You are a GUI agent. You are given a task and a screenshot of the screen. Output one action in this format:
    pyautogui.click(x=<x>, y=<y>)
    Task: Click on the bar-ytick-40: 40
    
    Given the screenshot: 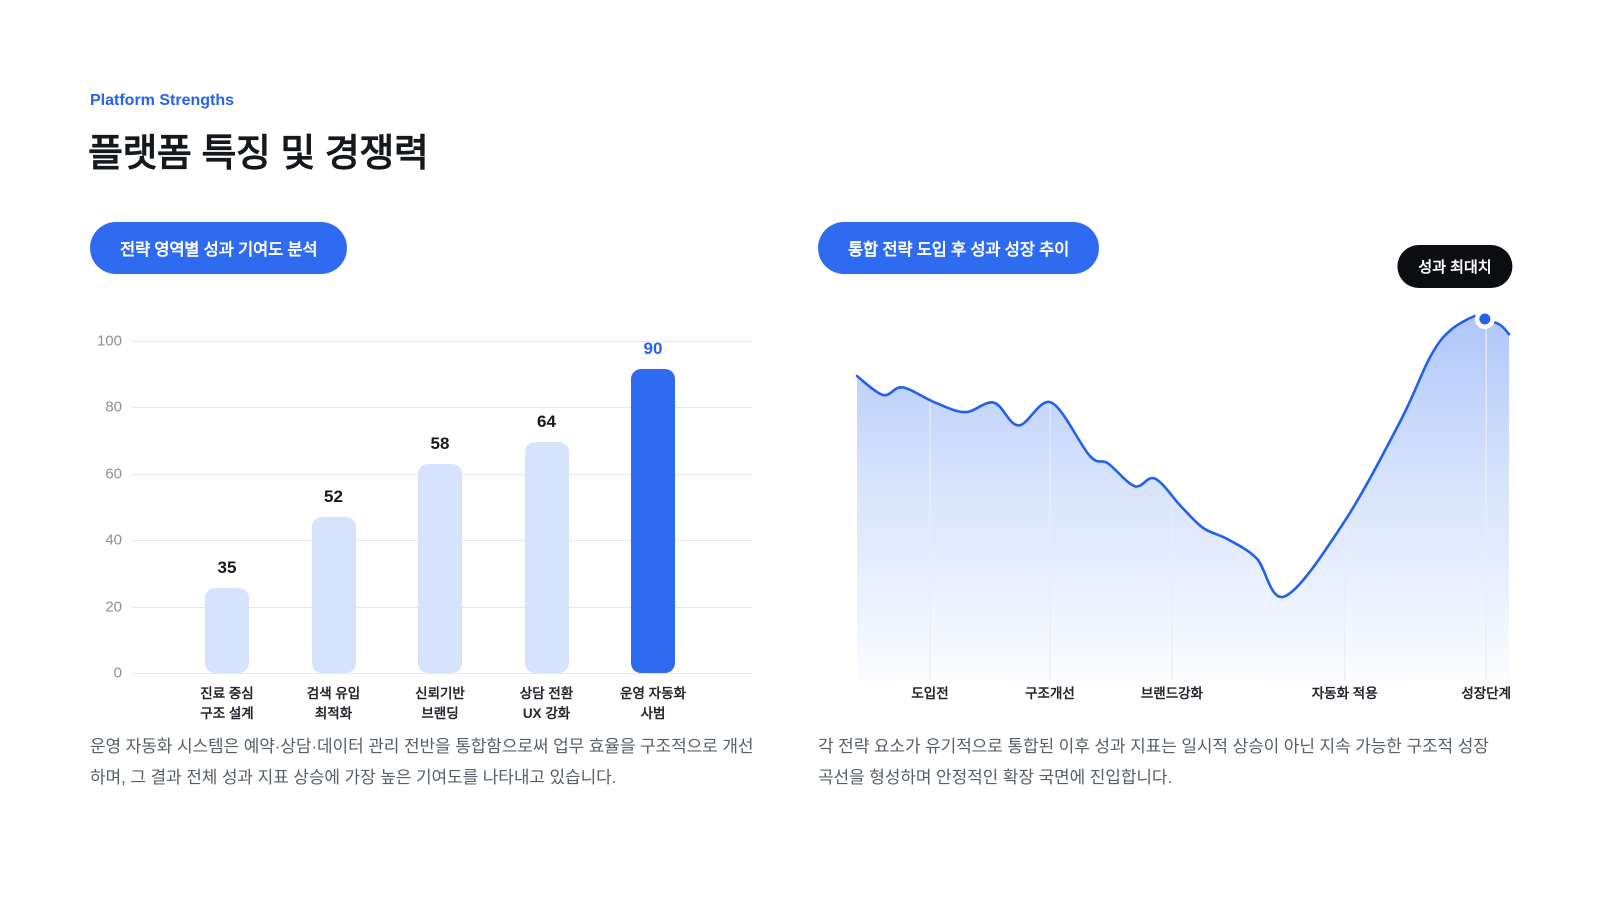 What is the action you would take?
    pyautogui.click(x=113, y=540)
    